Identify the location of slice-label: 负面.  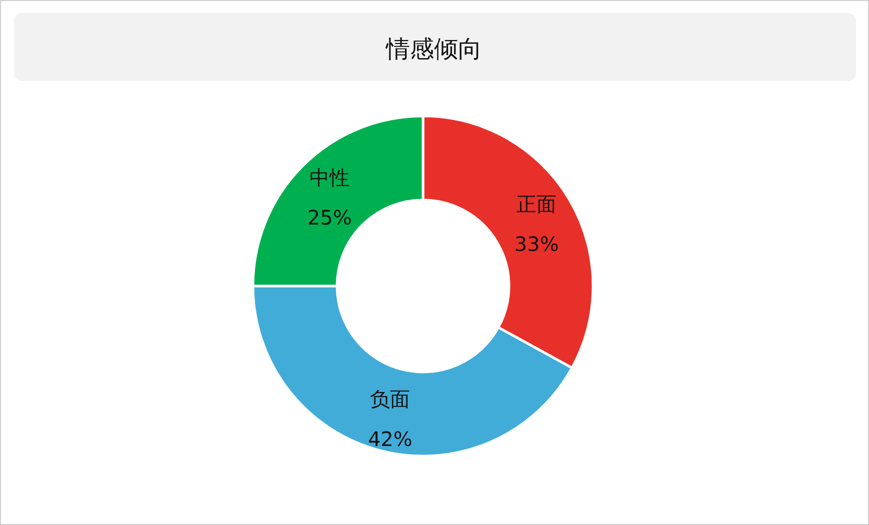
(390, 398).